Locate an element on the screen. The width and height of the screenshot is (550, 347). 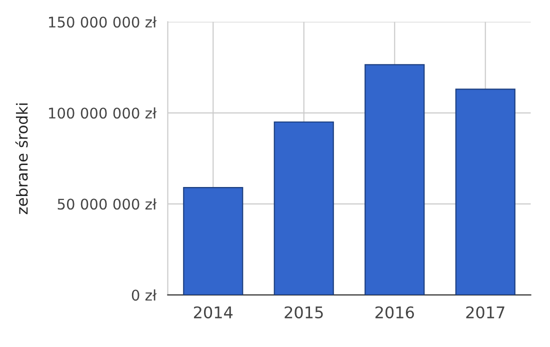
y-tick-label: 0 zł is located at coordinates (144, 295).